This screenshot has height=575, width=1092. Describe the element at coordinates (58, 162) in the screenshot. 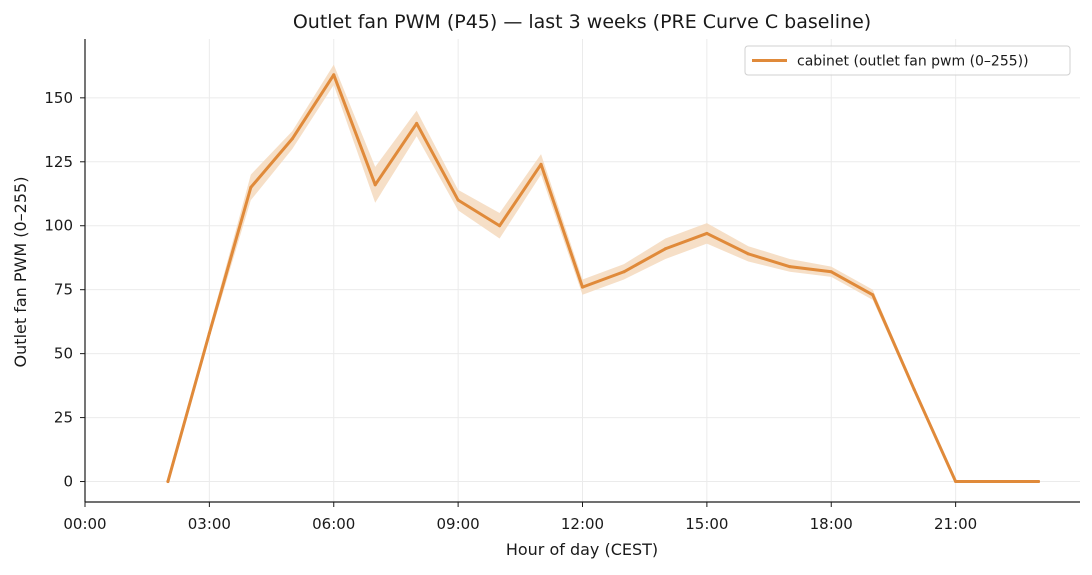

I see `y-tick-label: 125` at that location.